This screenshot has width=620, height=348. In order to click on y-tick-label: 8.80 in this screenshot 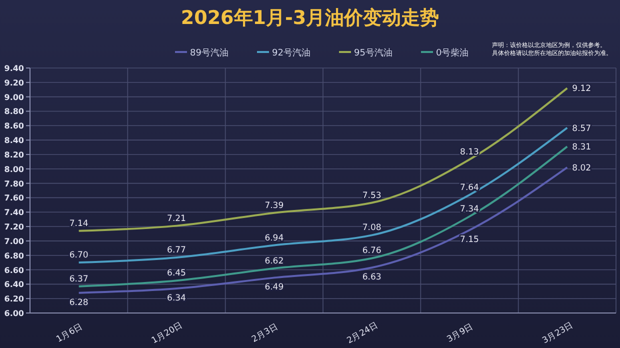, I will do `click(14, 111)`.